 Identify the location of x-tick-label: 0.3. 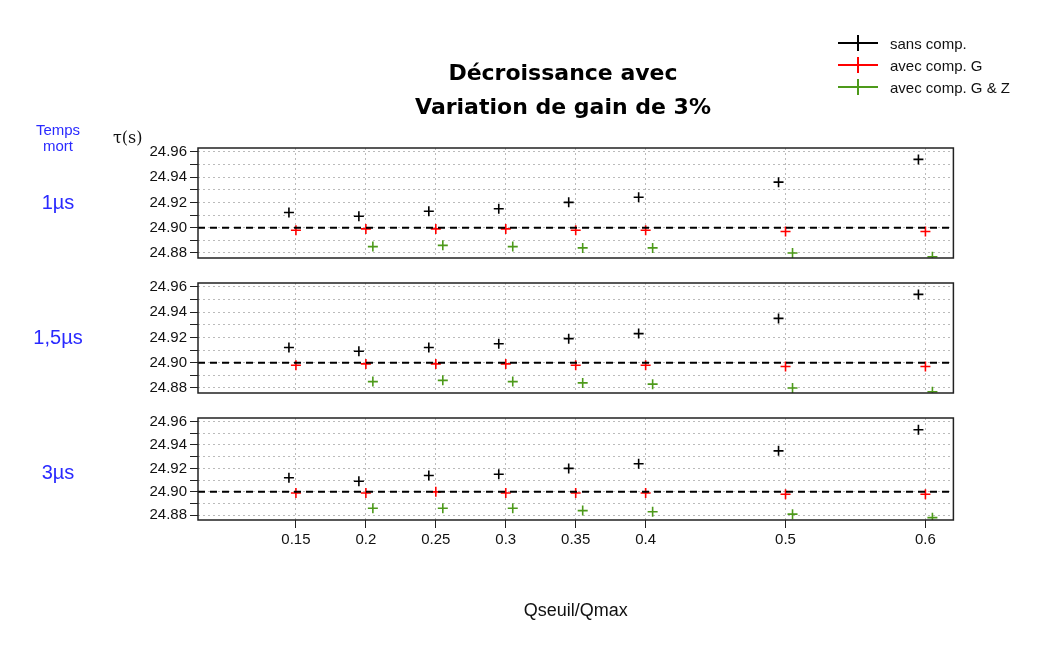
(506, 539).